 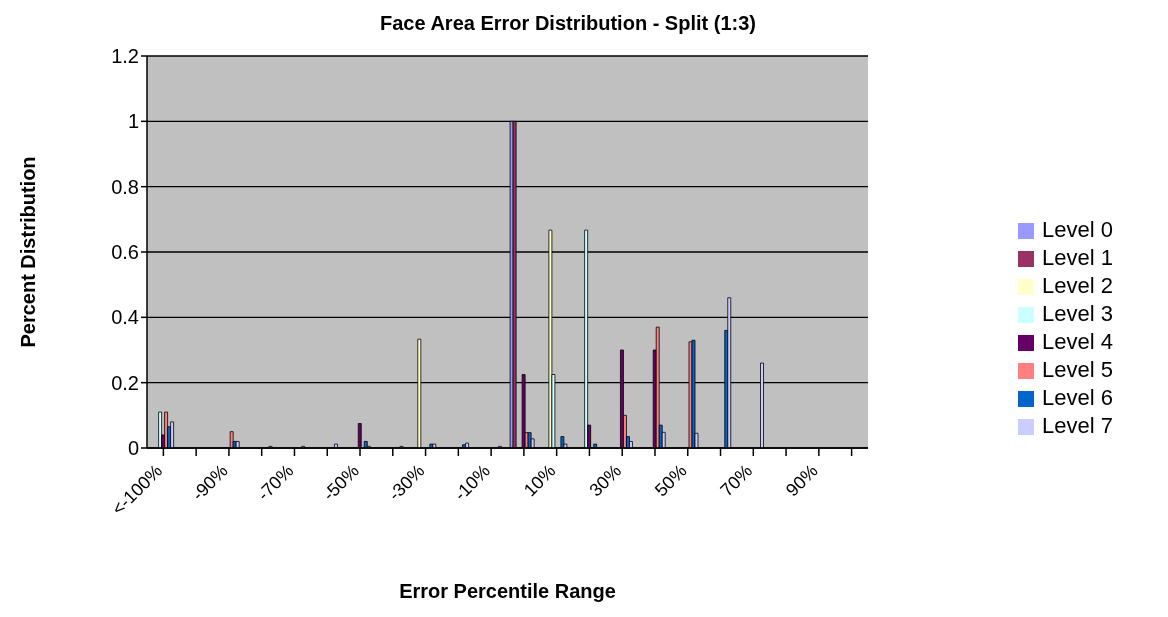 I want to click on legend-label: Level 2, so click(x=1077, y=285).